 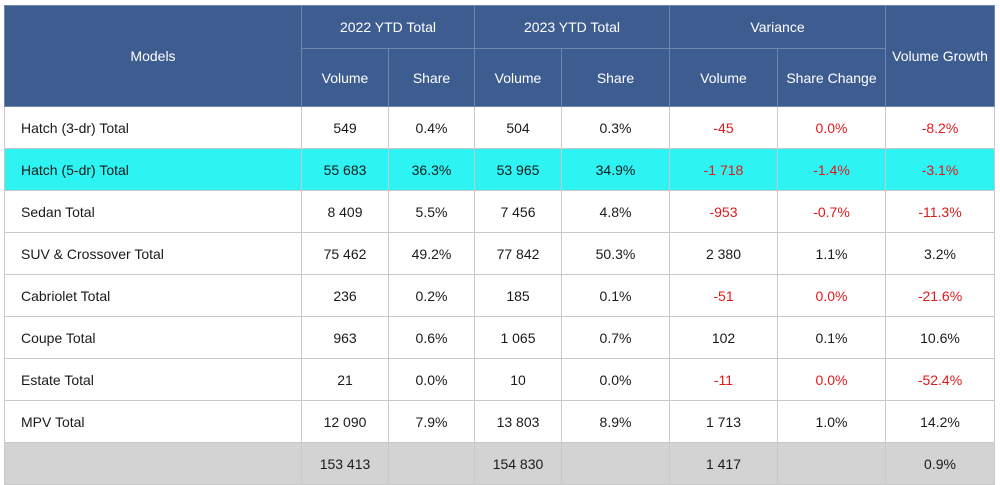 What do you see at coordinates (431, 295) in the screenshot?
I see `share-2022-cell: 0.2%` at bounding box center [431, 295].